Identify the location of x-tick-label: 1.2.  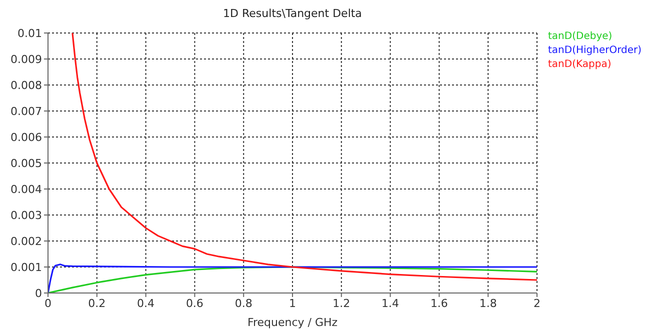
(341, 303).